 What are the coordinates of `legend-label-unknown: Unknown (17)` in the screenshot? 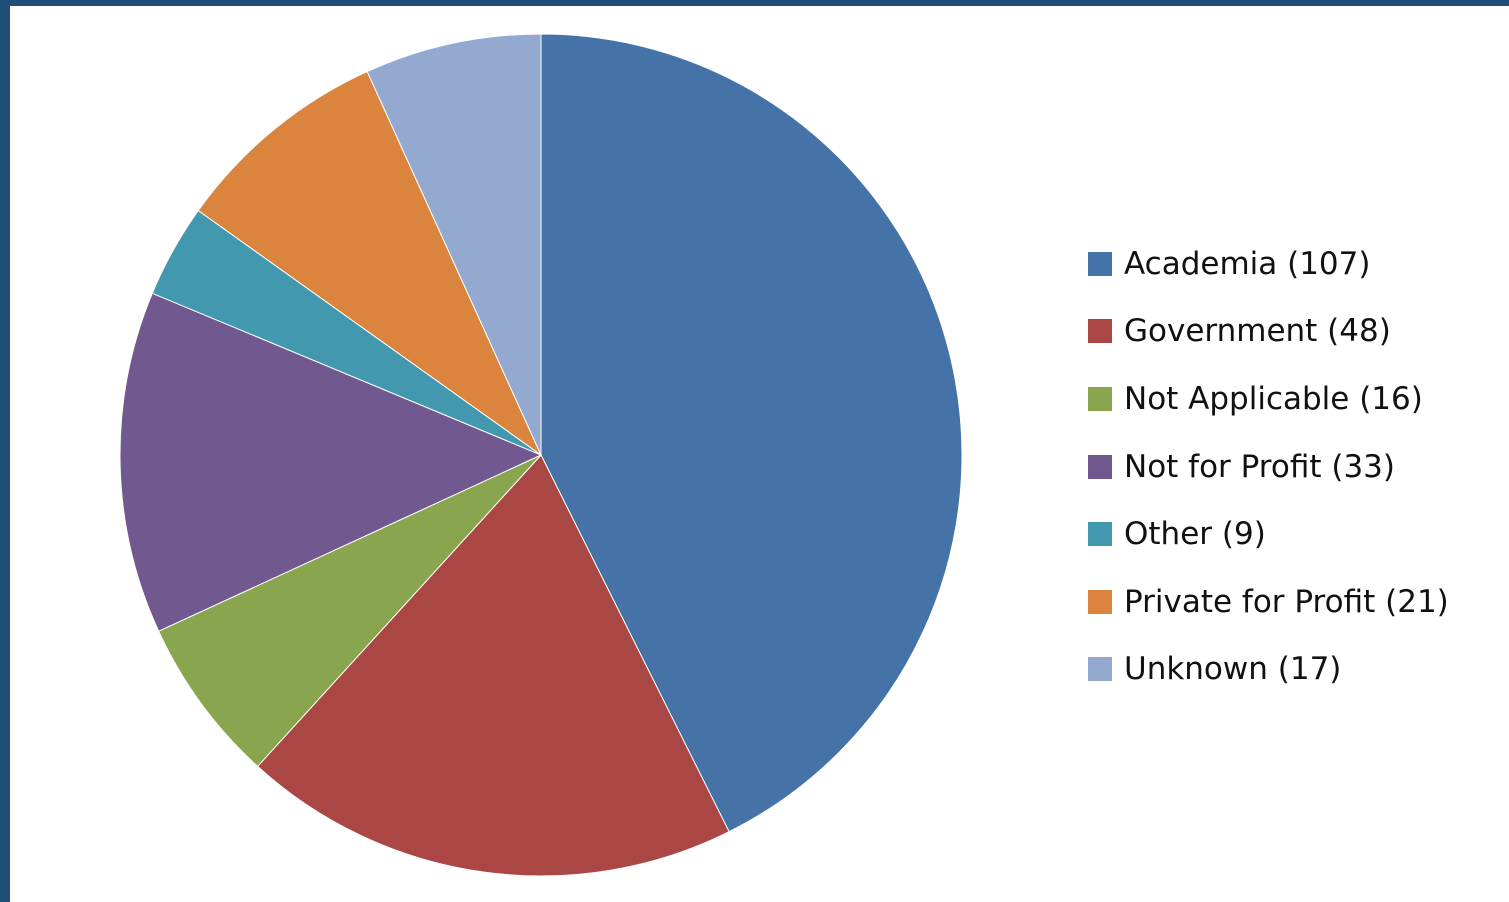 It's located at (1233, 669).